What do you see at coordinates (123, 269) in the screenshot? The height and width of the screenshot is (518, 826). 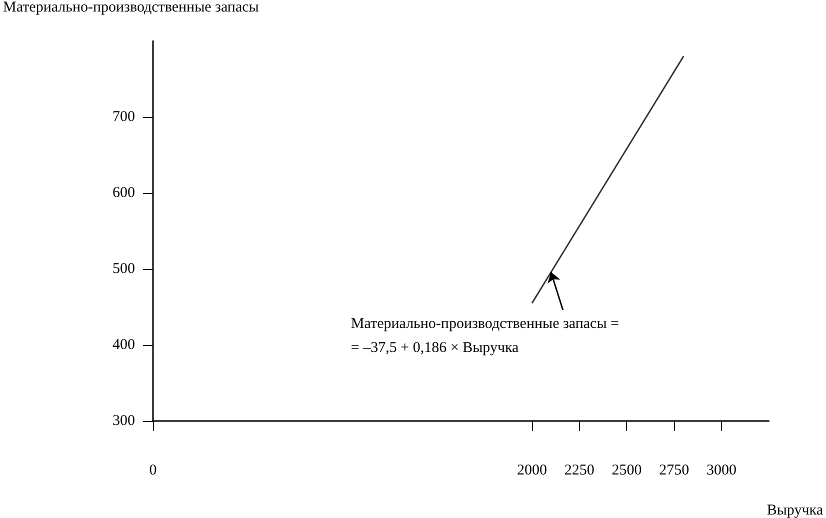 I see `y-tick-label: 500` at bounding box center [123, 269].